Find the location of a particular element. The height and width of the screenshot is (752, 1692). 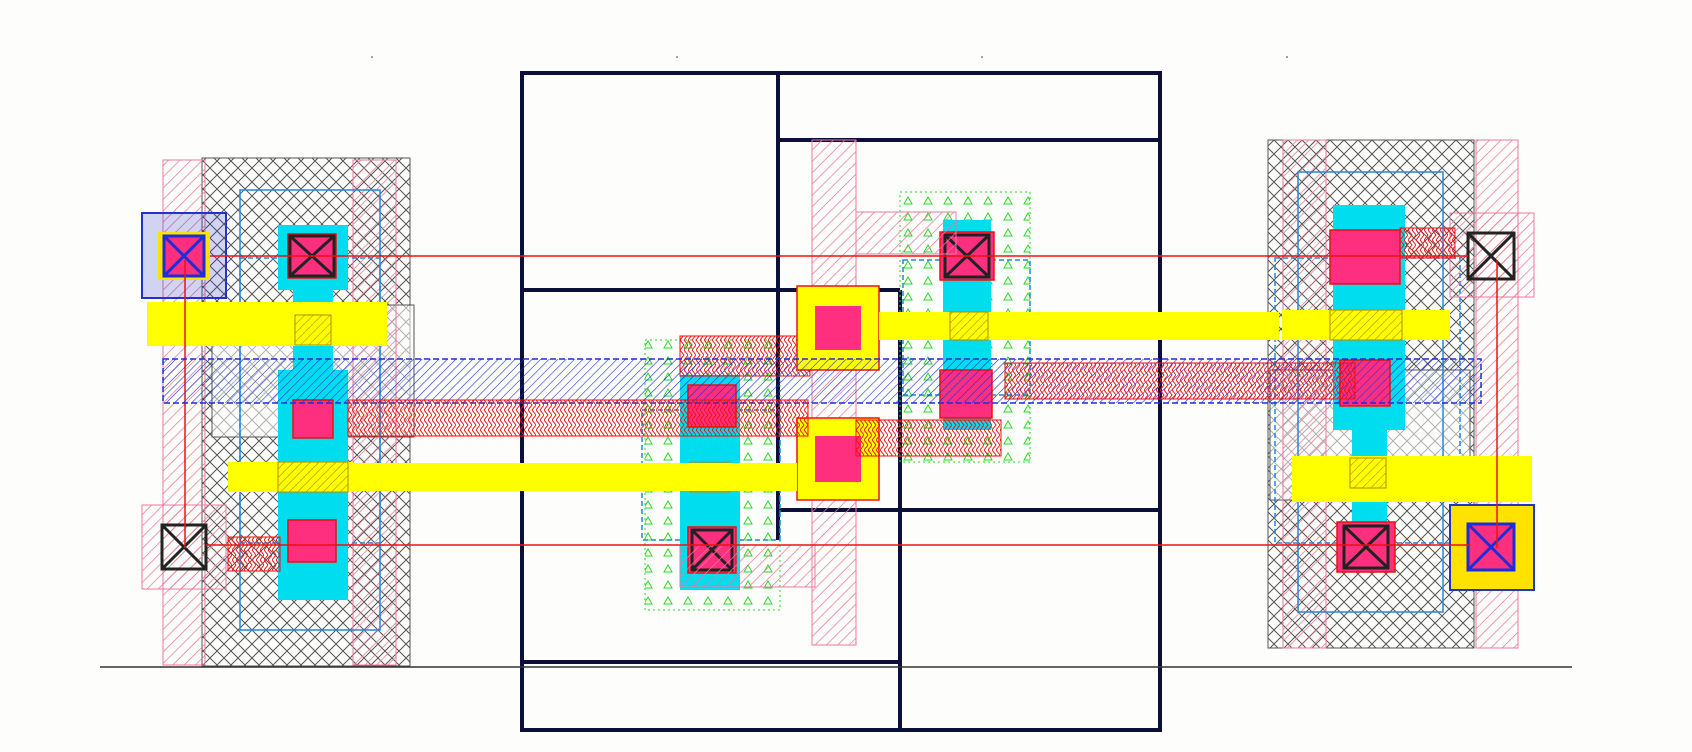

cp-contact-top is located at coordinates (838, 328).